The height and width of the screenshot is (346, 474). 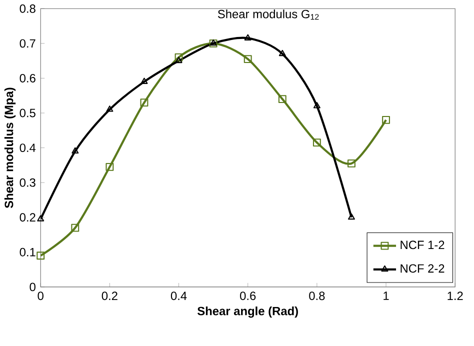 What do you see at coordinates (28, 113) in the screenshot?
I see `y-tick-label: 0.5` at bounding box center [28, 113].